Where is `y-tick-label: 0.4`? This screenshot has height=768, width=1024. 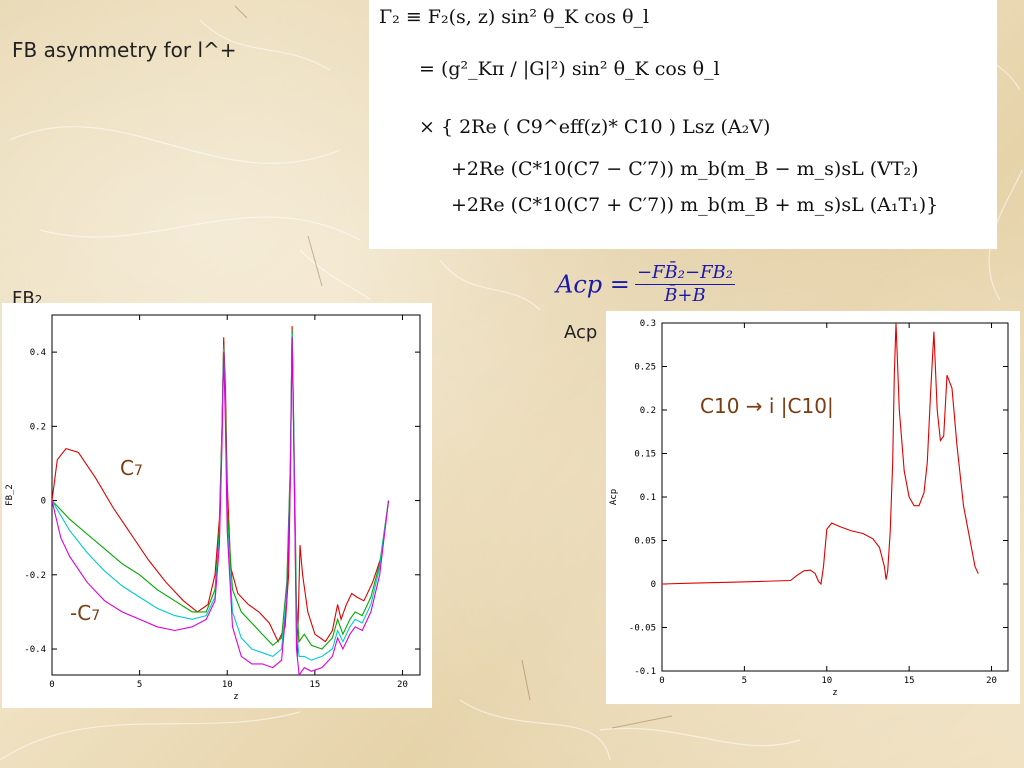 y-tick-label: 0.4 is located at coordinates (38, 353).